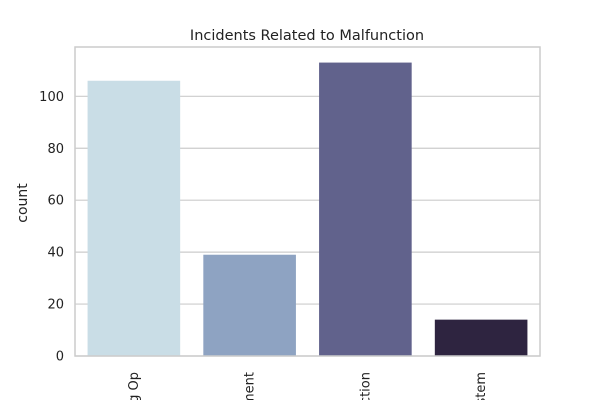 The width and height of the screenshot is (600, 400). I want to click on y-tick-label: 20, so click(55, 305).